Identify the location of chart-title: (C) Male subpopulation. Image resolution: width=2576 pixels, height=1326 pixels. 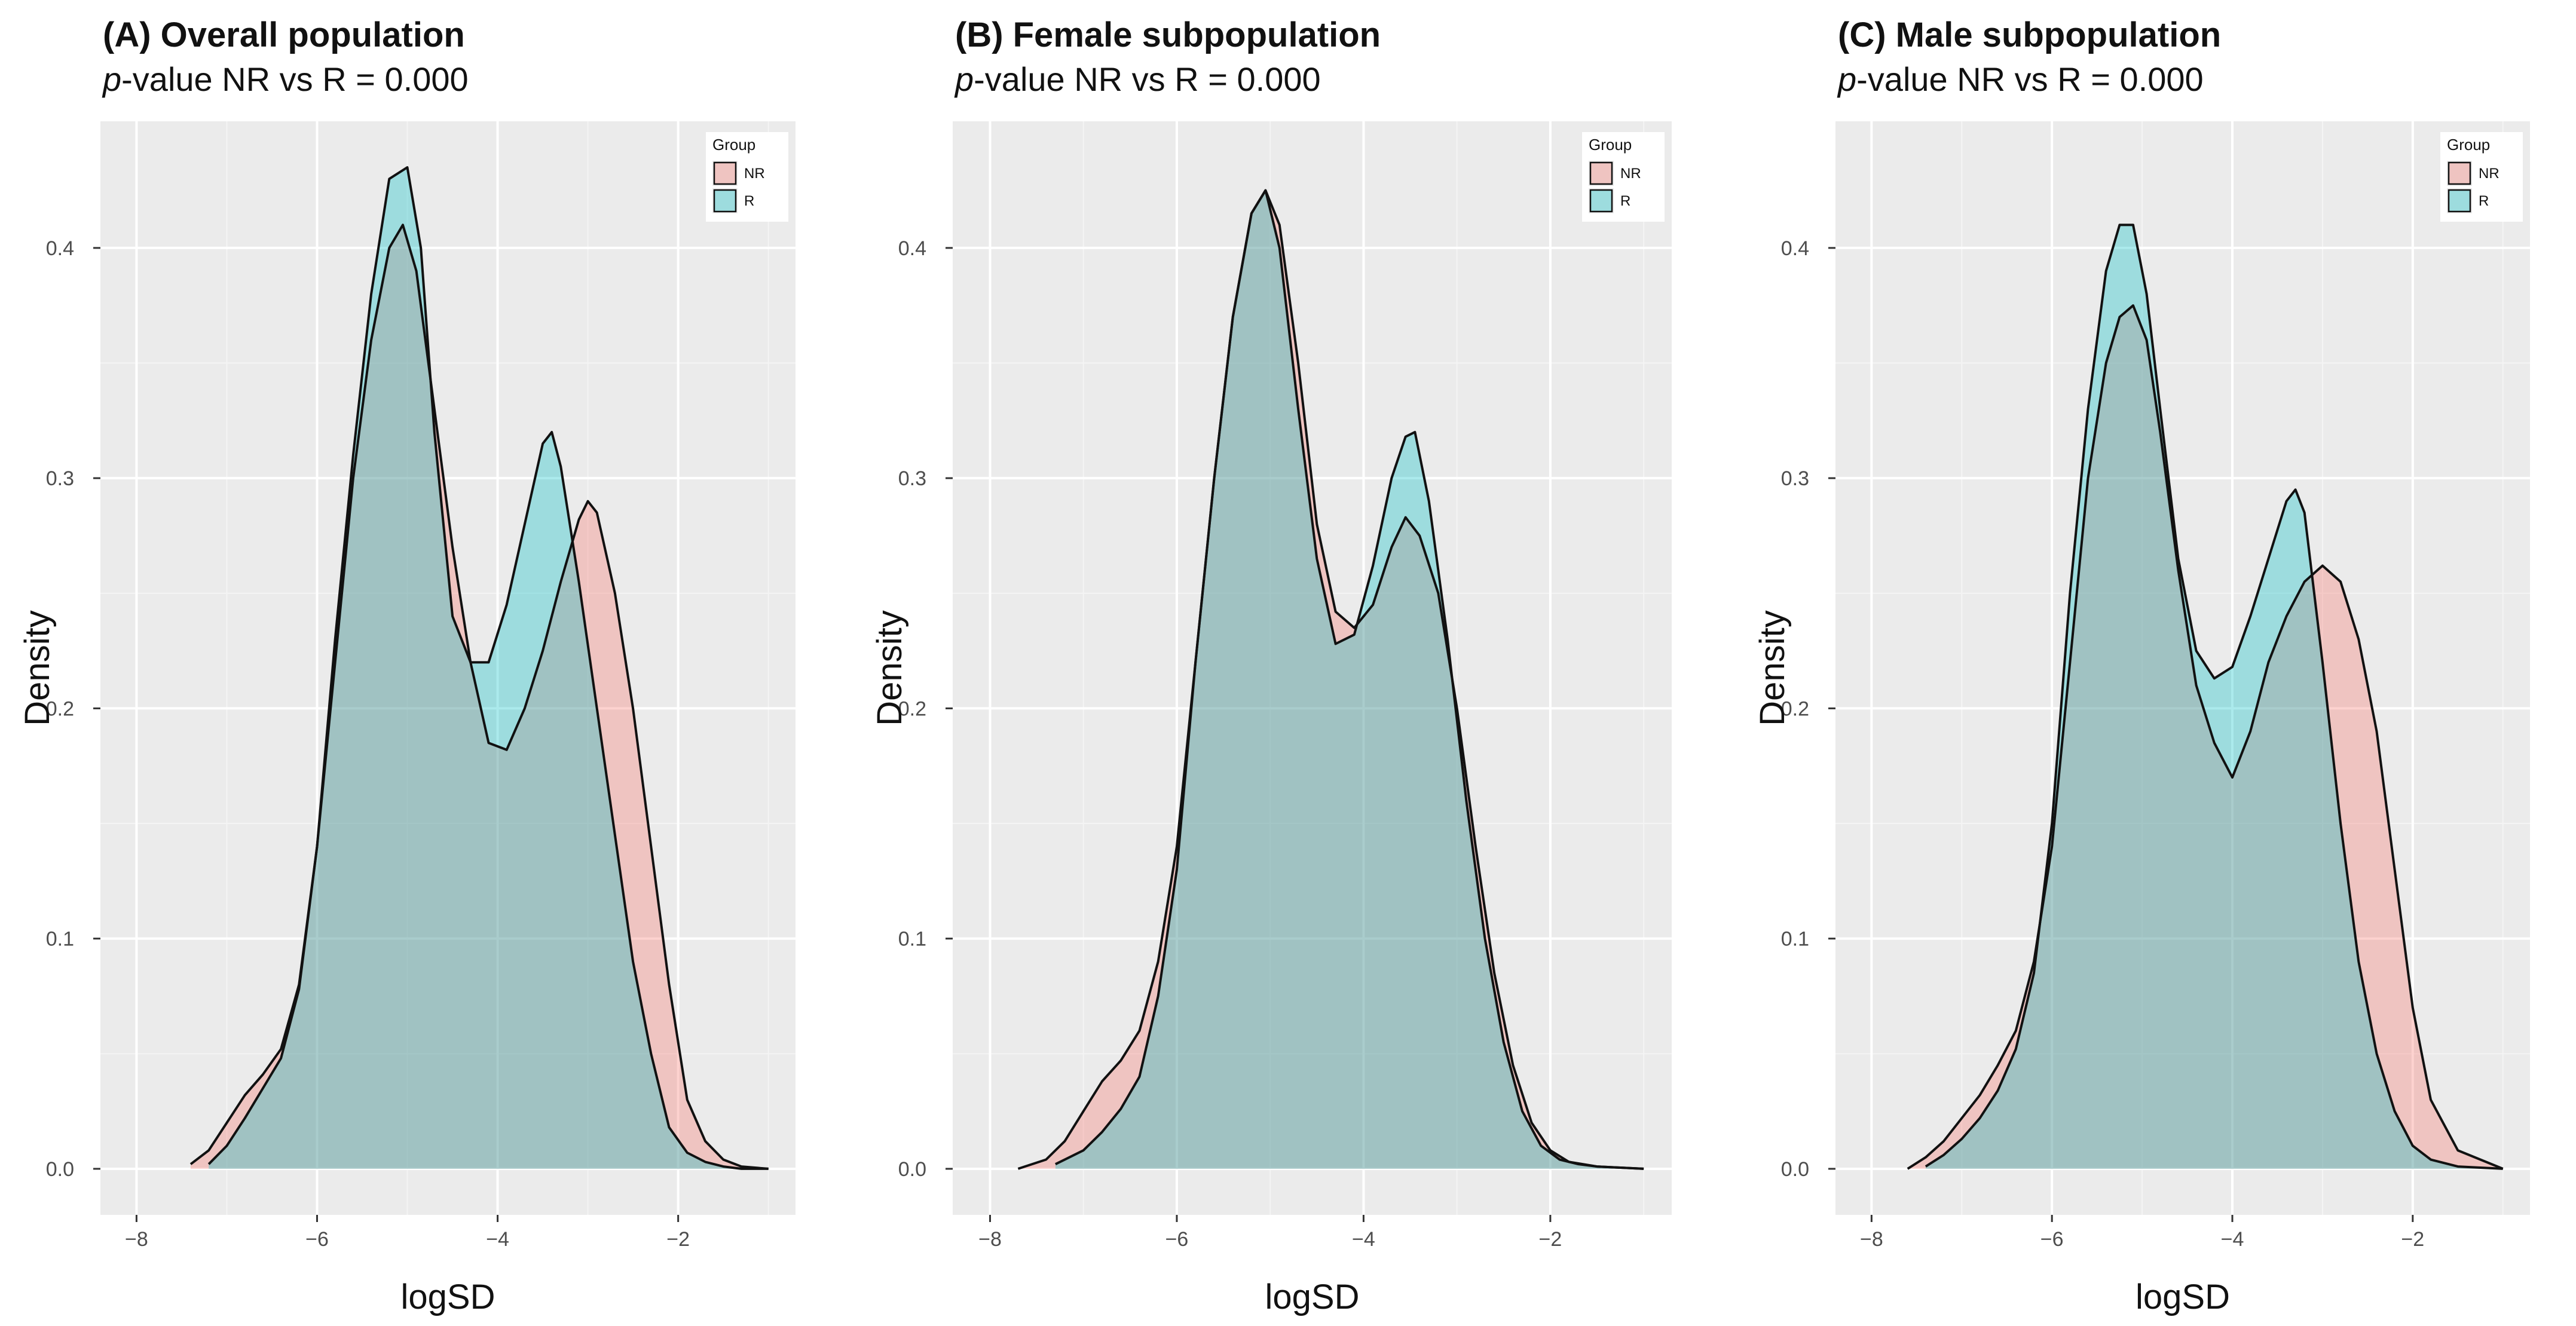
(2029, 35).